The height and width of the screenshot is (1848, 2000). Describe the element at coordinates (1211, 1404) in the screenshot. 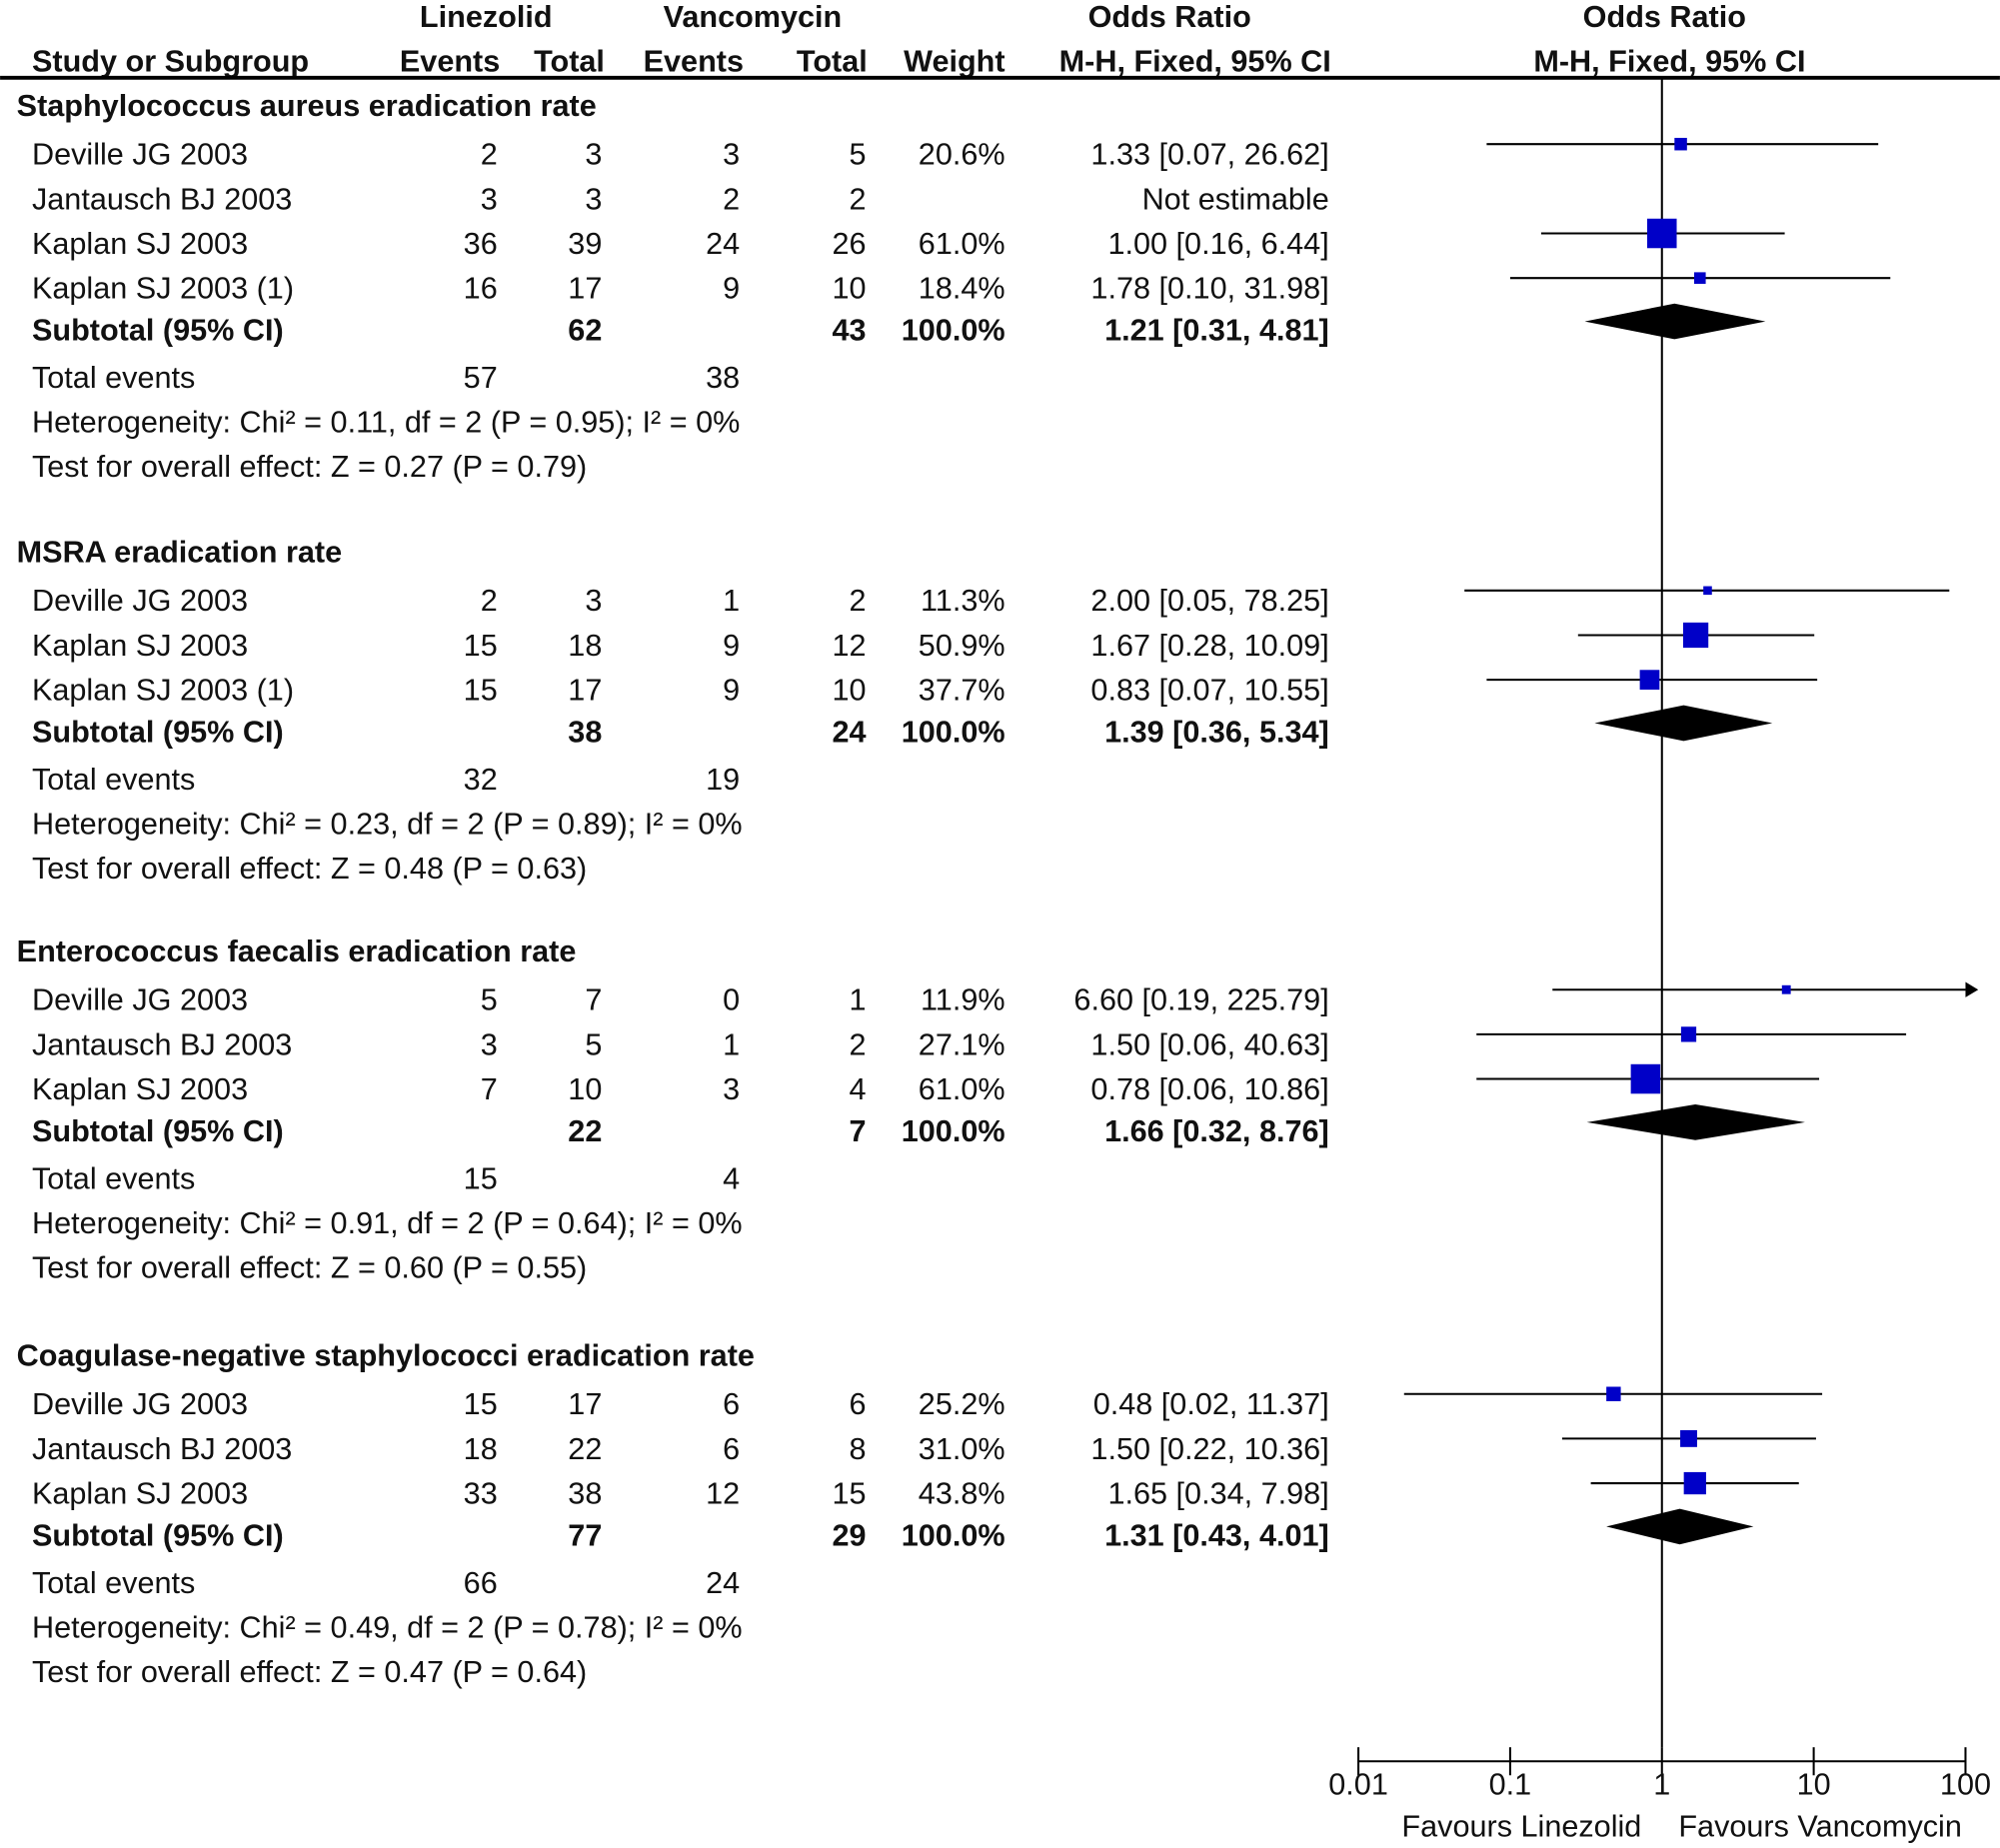

I see `study-odds-ratio: 0.48 [0.02, 11.37]` at that location.